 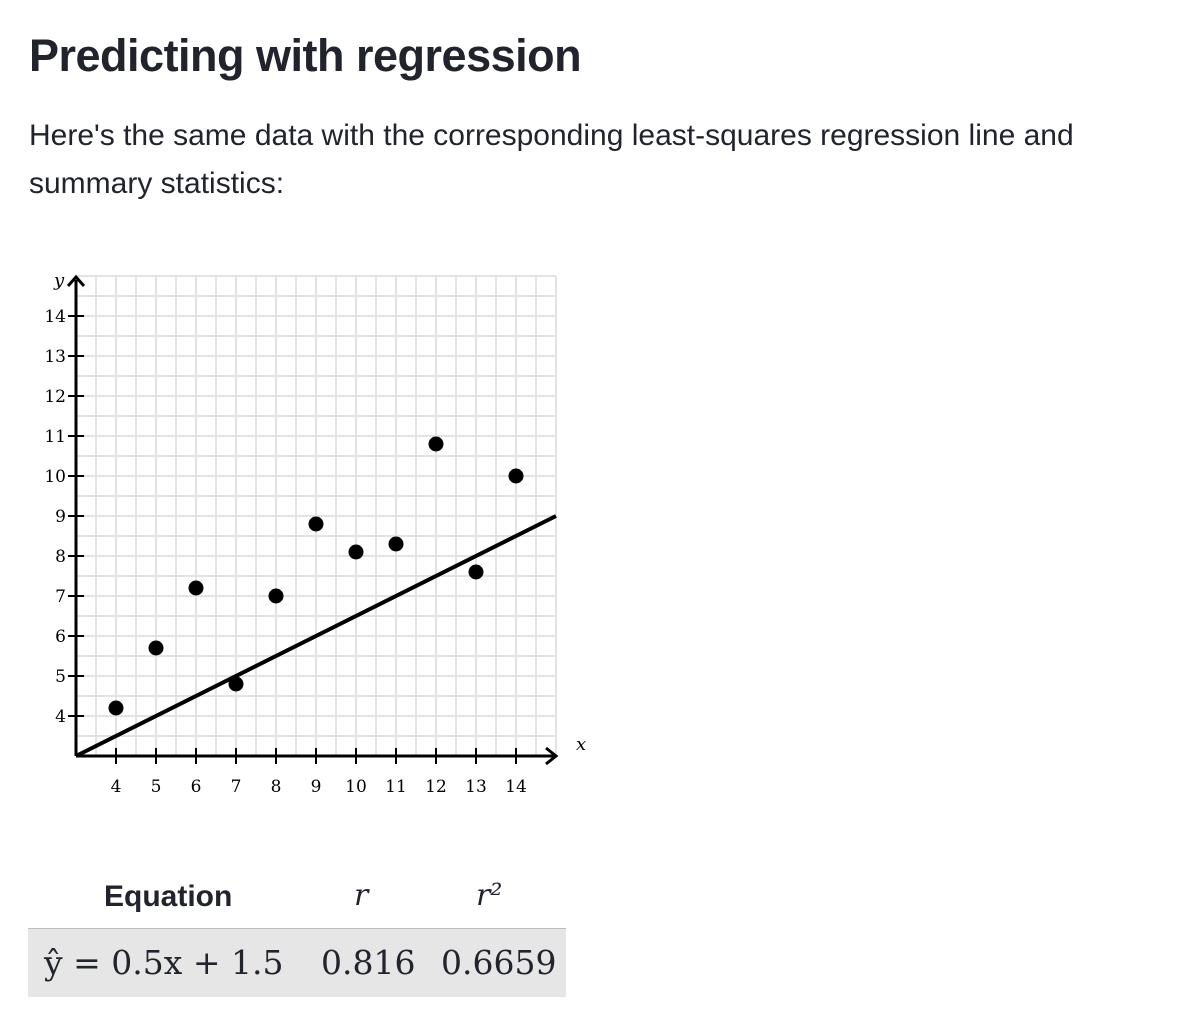 I want to click on data-points, so click(x=316, y=576).